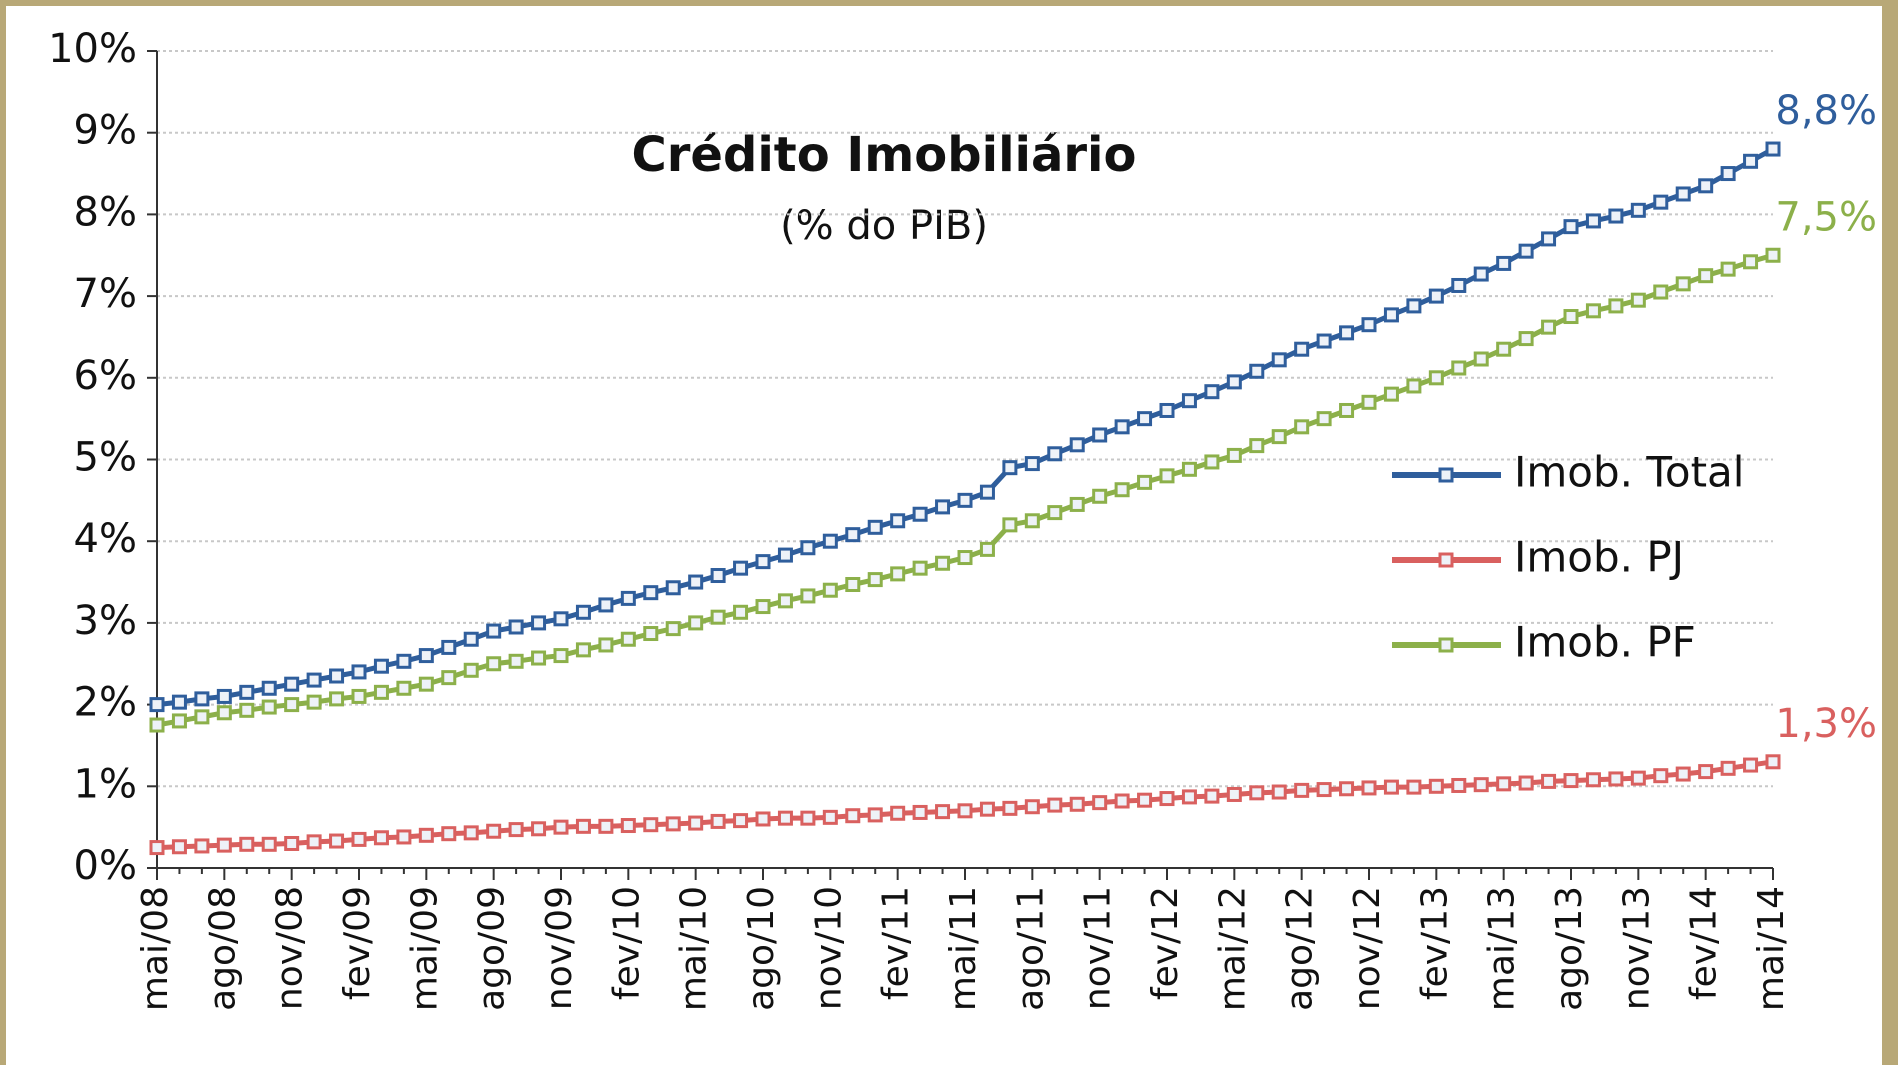 Image resolution: width=1898 pixels, height=1065 pixels. What do you see at coordinates (1165, 943) in the screenshot?
I see `x-tick-label: fev/12` at bounding box center [1165, 943].